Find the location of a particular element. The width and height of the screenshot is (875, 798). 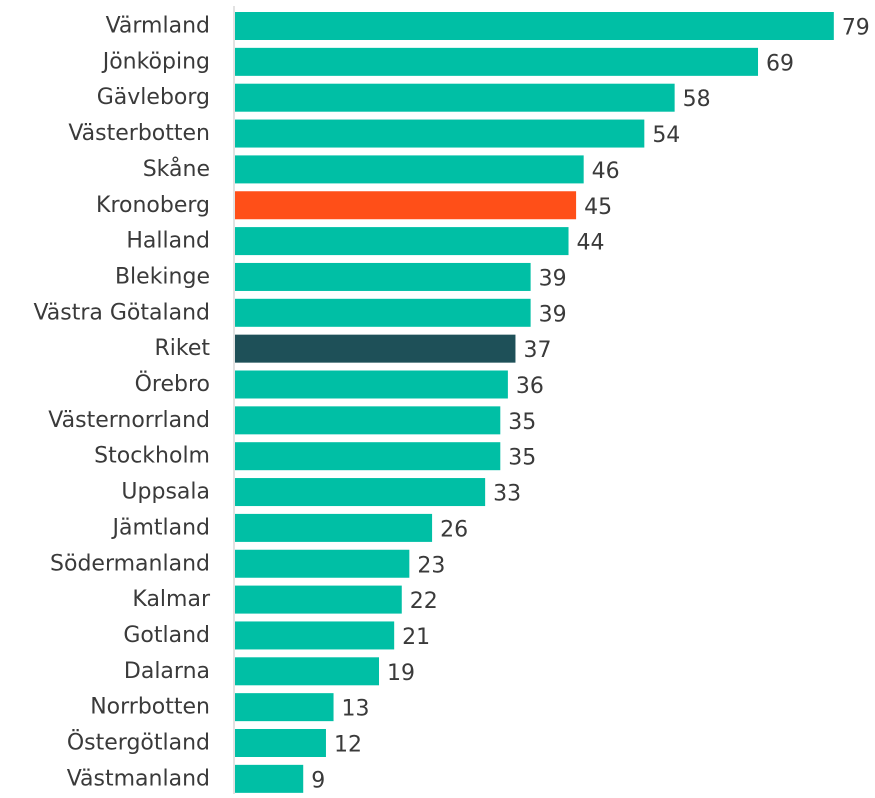

category-label-vastra-gotaland: Västra Götaland is located at coordinates (121, 312).